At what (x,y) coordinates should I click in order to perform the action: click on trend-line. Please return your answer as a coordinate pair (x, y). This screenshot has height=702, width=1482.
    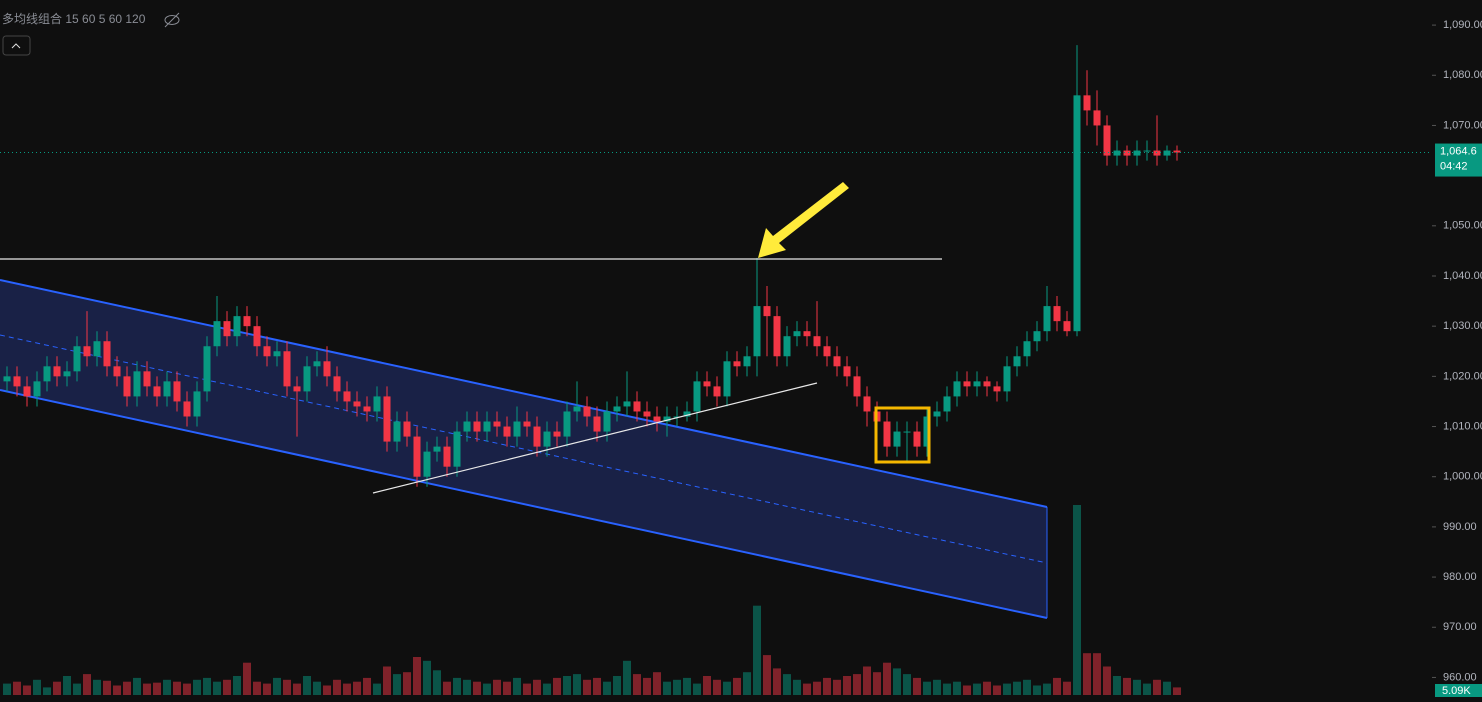
    Looking at the image, I should click on (595, 438).